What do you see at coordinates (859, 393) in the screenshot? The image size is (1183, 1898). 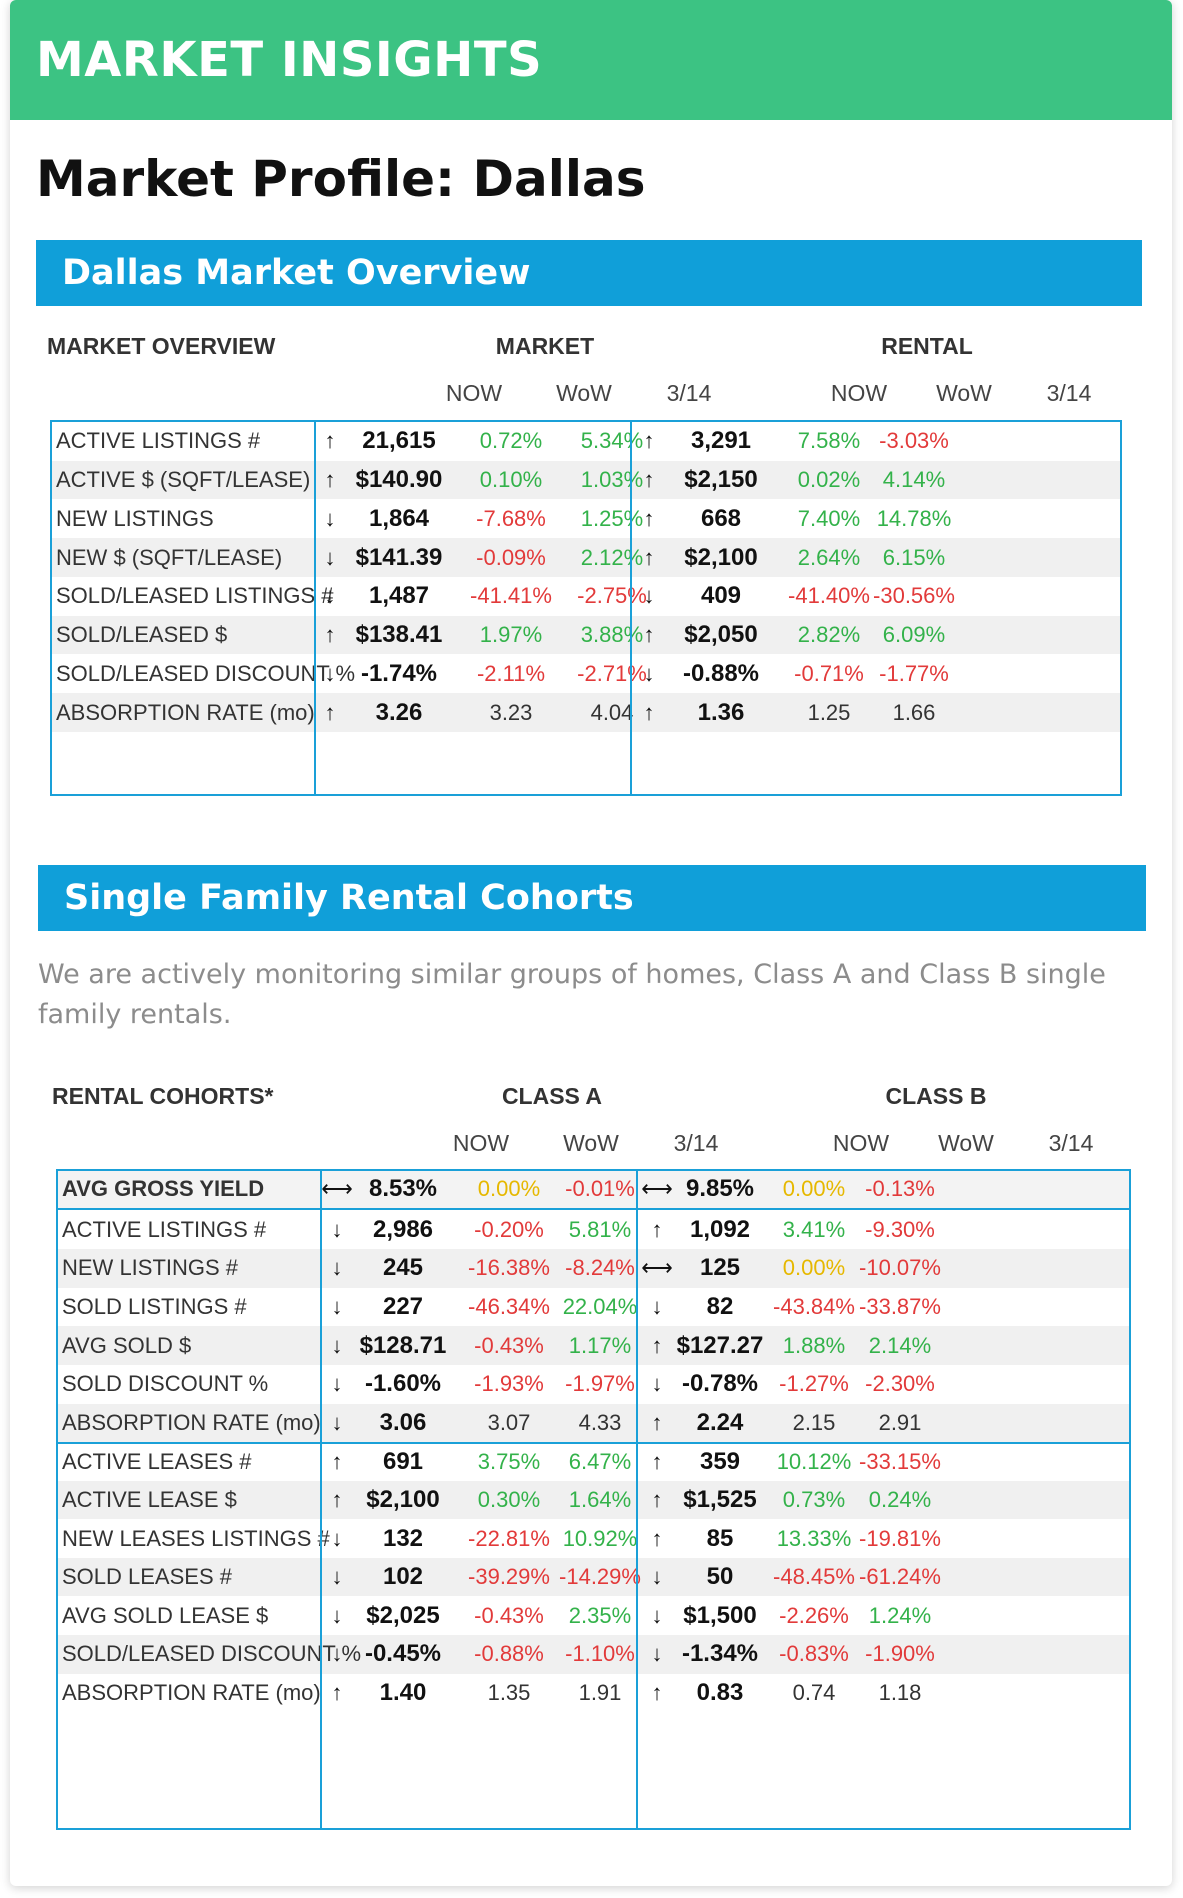 I see `overview-sub-now-b: NOW` at bounding box center [859, 393].